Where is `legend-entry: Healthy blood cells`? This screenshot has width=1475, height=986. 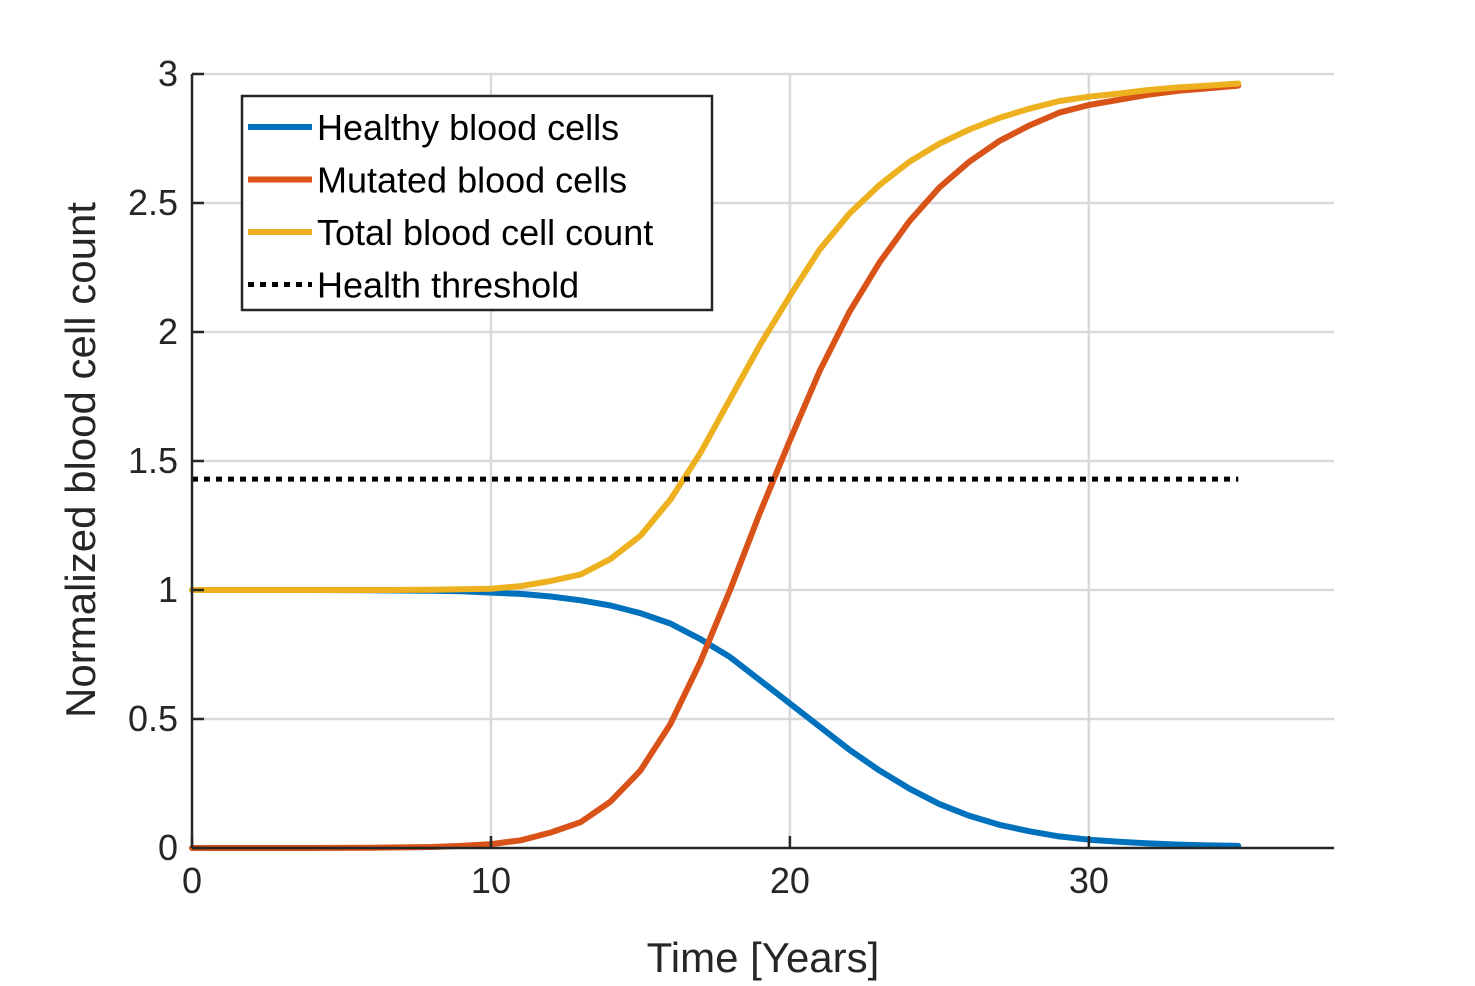
legend-entry: Healthy blood cells is located at coordinates (468, 127).